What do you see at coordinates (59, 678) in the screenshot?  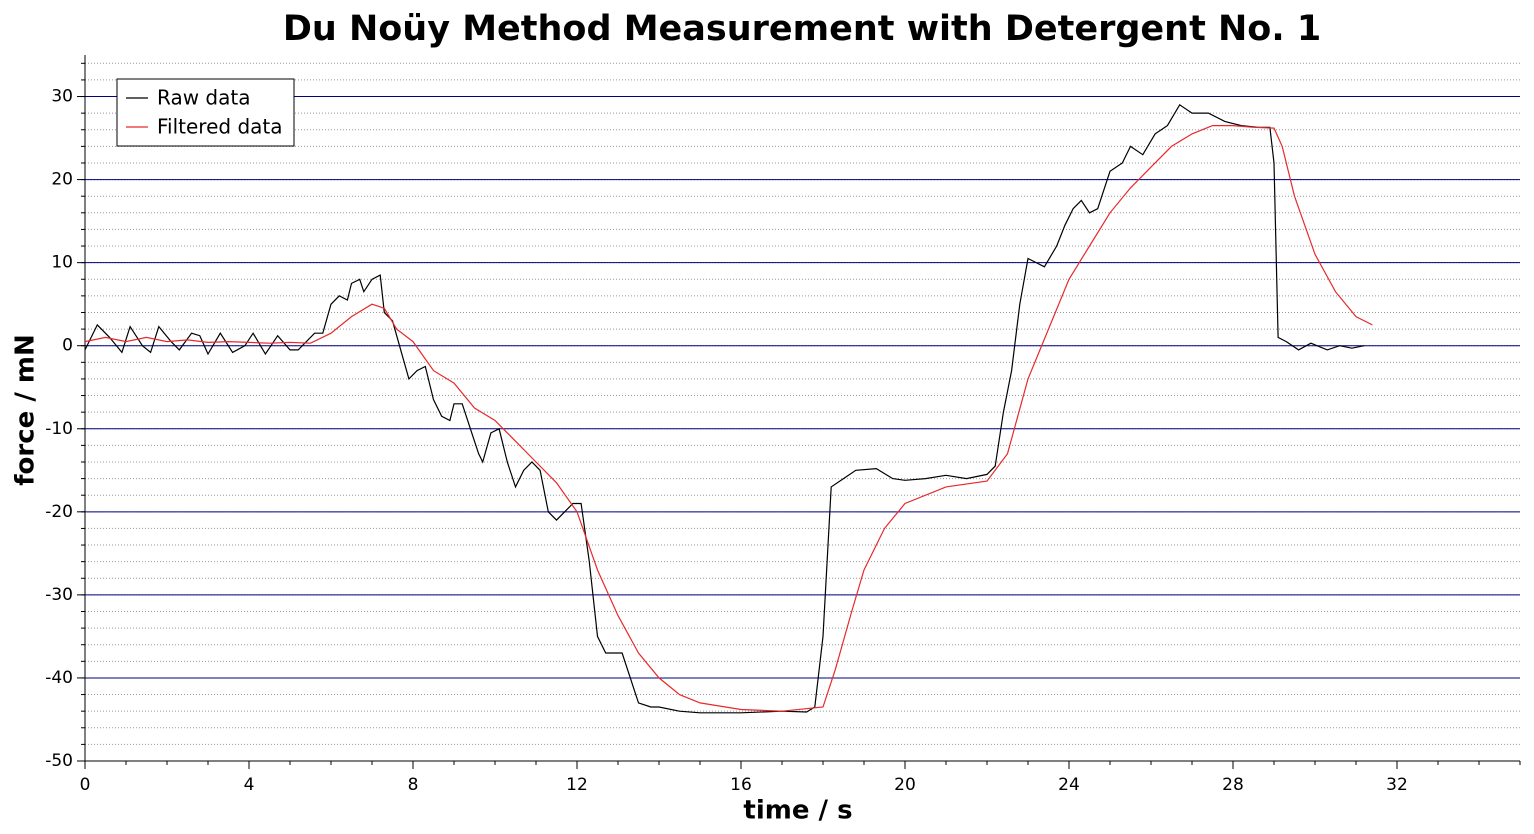 I see `y-tick-label: -40` at bounding box center [59, 678].